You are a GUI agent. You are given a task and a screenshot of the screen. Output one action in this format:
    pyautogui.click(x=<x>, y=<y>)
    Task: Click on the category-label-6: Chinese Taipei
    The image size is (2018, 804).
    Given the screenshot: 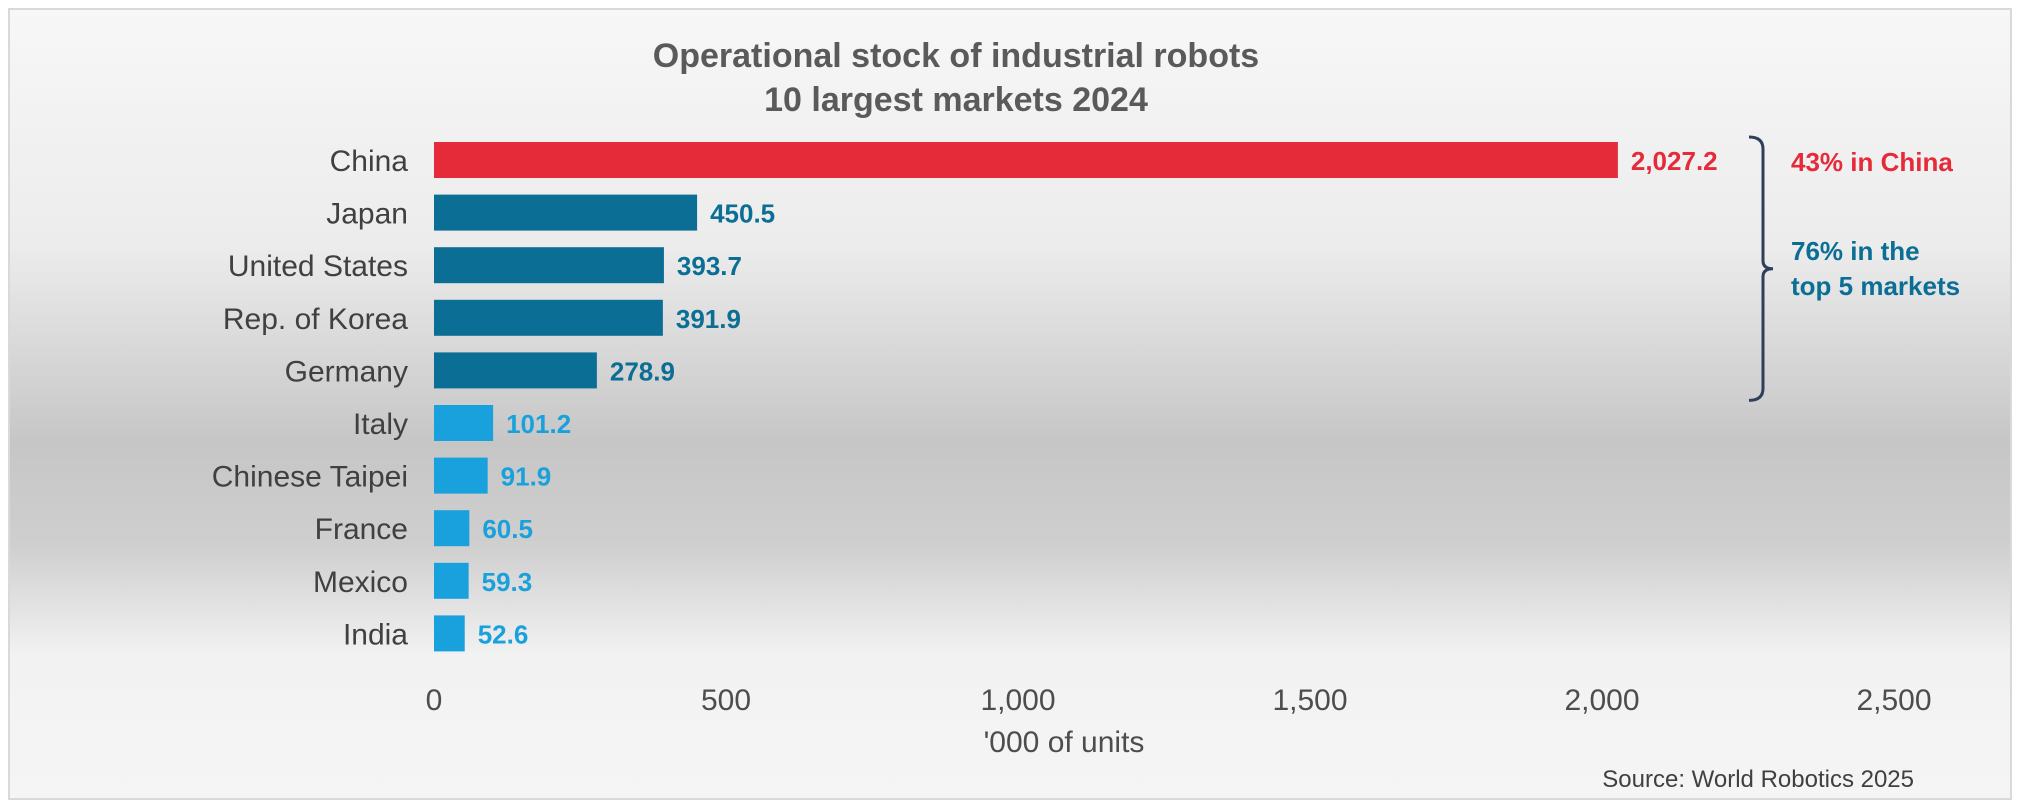 What is the action you would take?
    pyautogui.click(x=310, y=477)
    